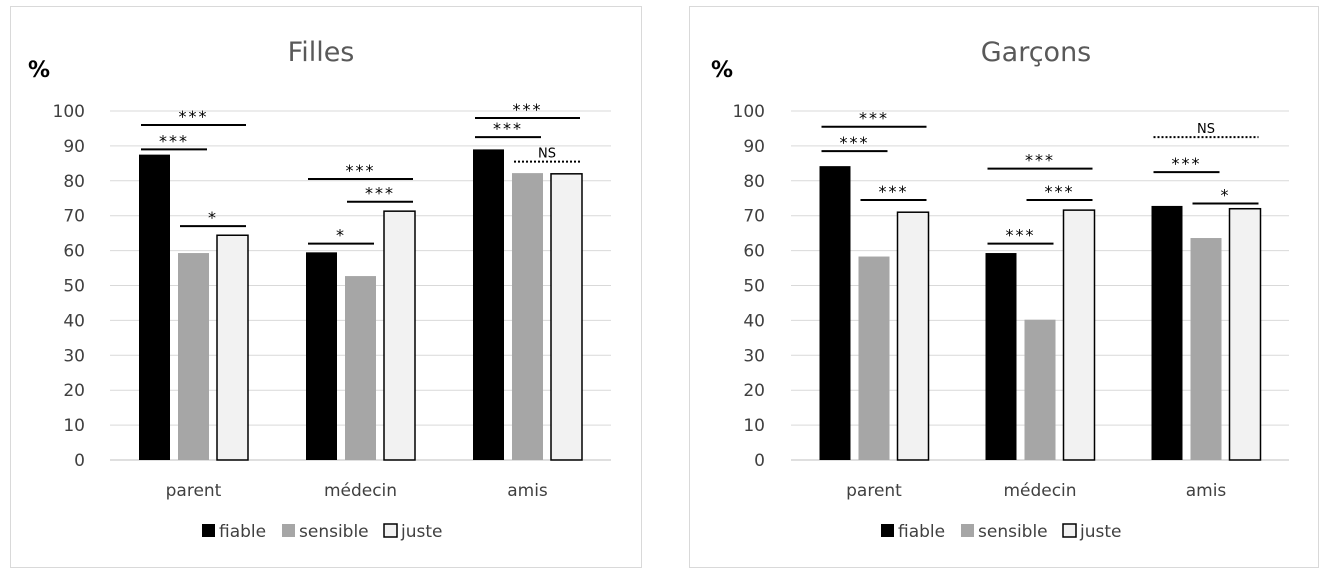  I want to click on chart-title: Filles, so click(321, 52).